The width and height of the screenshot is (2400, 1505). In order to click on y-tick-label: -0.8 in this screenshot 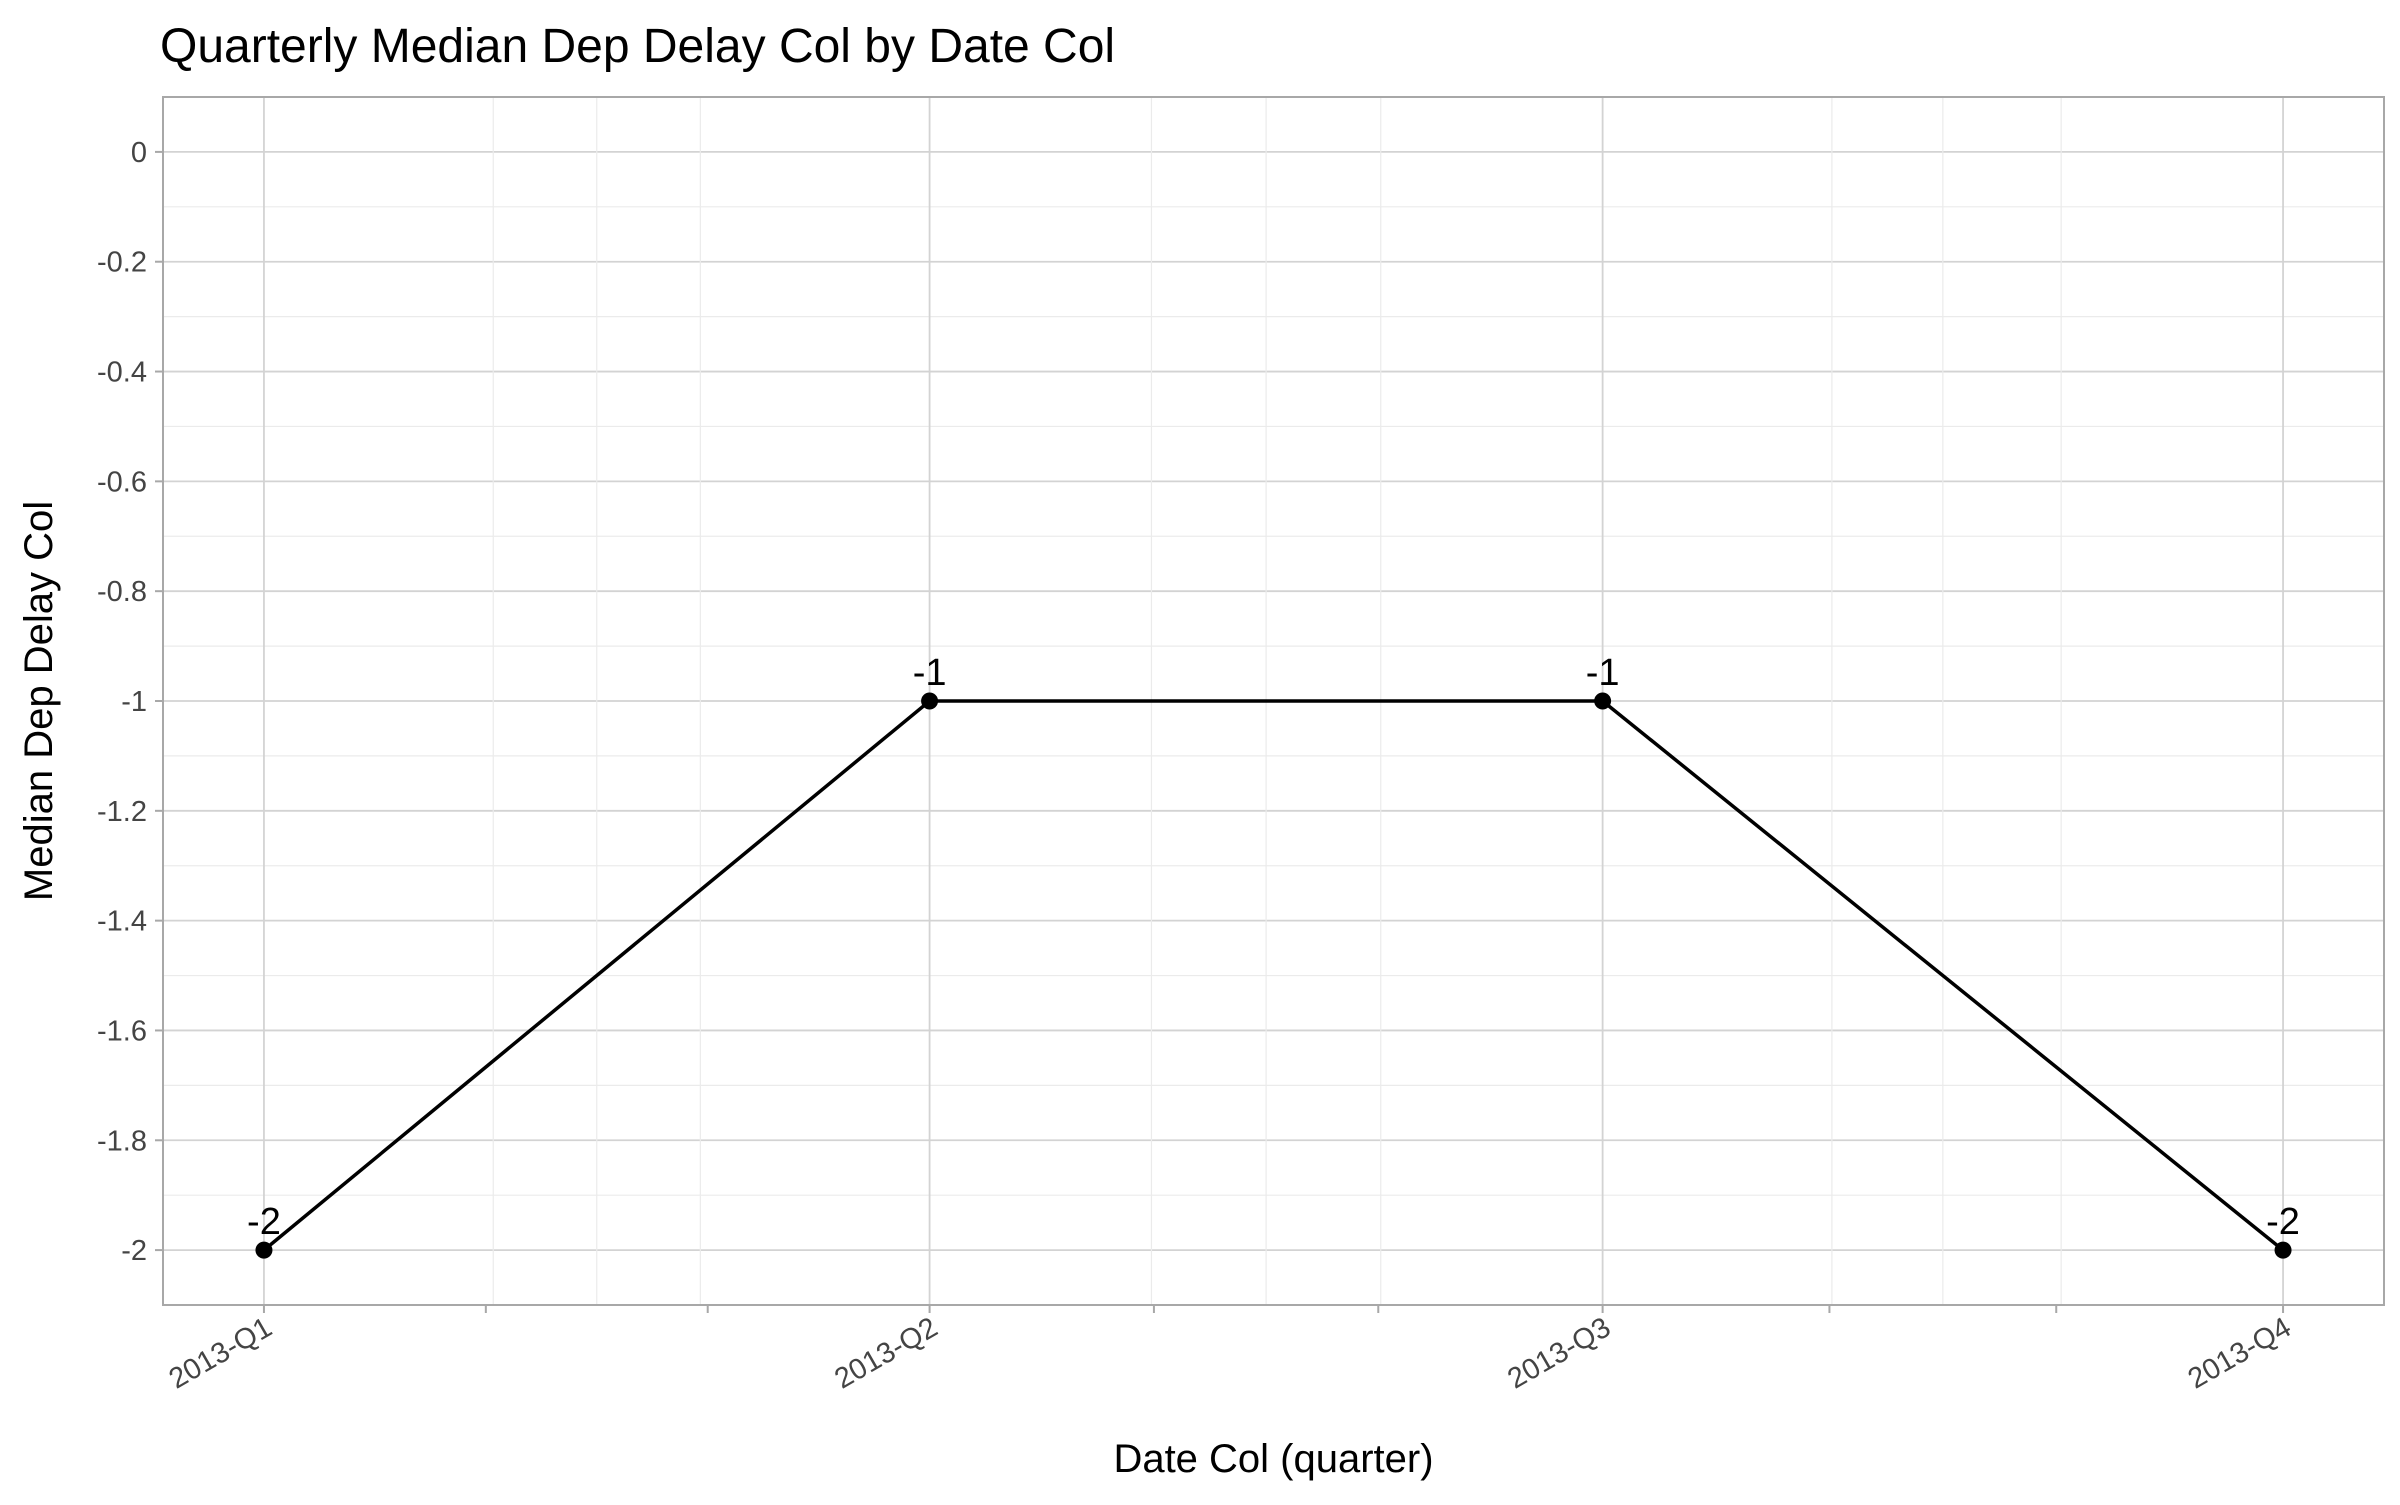, I will do `click(122, 592)`.